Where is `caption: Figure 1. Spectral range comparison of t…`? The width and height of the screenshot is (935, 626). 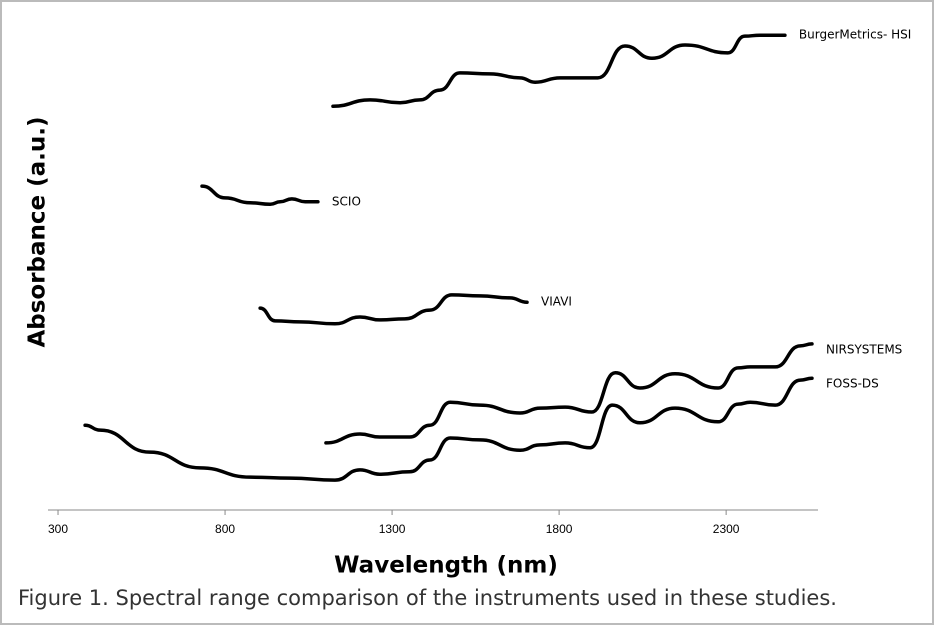 caption: Figure 1. Spectral range comparison of t… is located at coordinates (427, 598).